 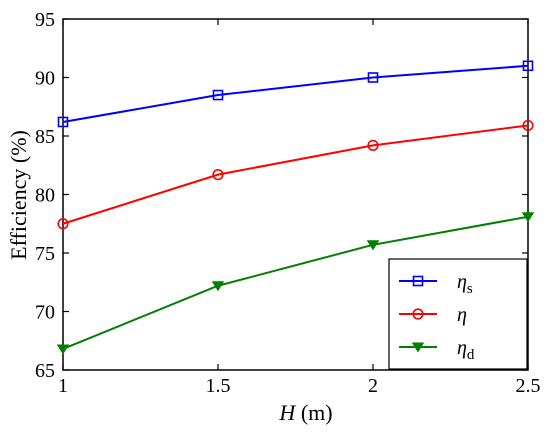 What do you see at coordinates (437, 350) in the screenshot?
I see `legend-item-eta-d: ηd` at bounding box center [437, 350].